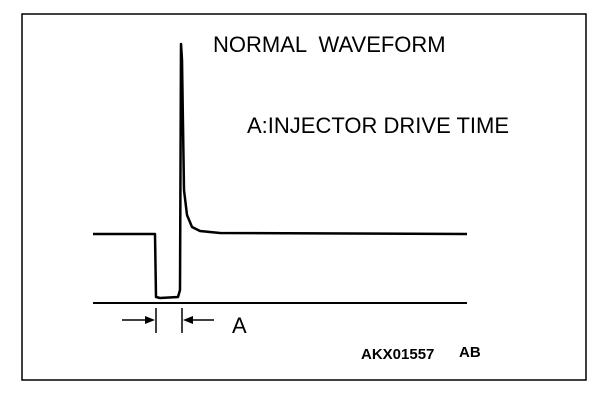 The width and height of the screenshot is (608, 400). I want to click on figure-id: AKX01557, so click(397, 354).